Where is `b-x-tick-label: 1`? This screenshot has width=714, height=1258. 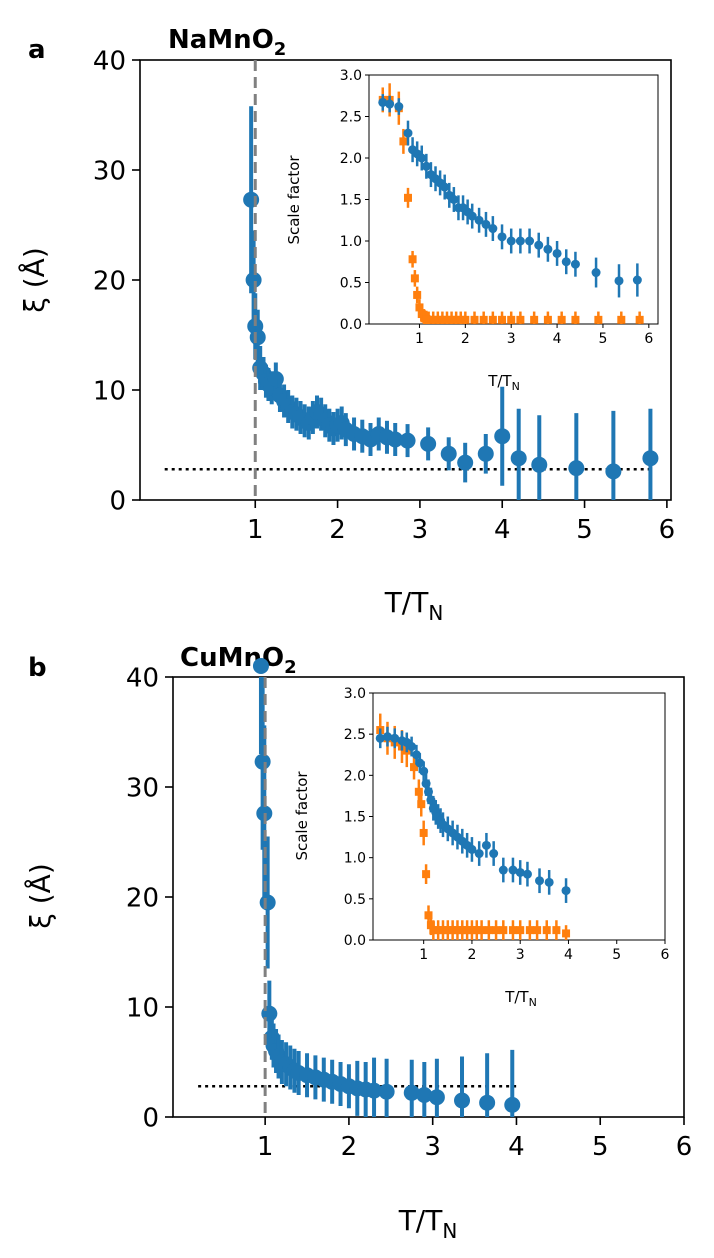 b-x-tick-label: 1 is located at coordinates (265, 1147).